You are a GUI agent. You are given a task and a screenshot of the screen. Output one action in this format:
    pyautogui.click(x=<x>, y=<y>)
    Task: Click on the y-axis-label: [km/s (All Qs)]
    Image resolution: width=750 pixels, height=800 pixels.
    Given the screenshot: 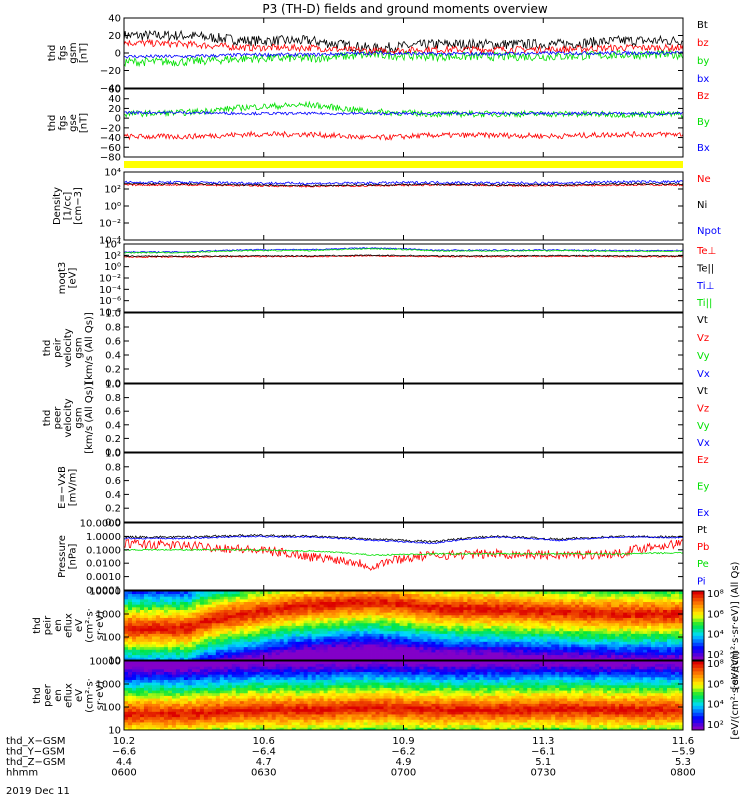 What is the action you would take?
    pyautogui.click(x=89, y=418)
    